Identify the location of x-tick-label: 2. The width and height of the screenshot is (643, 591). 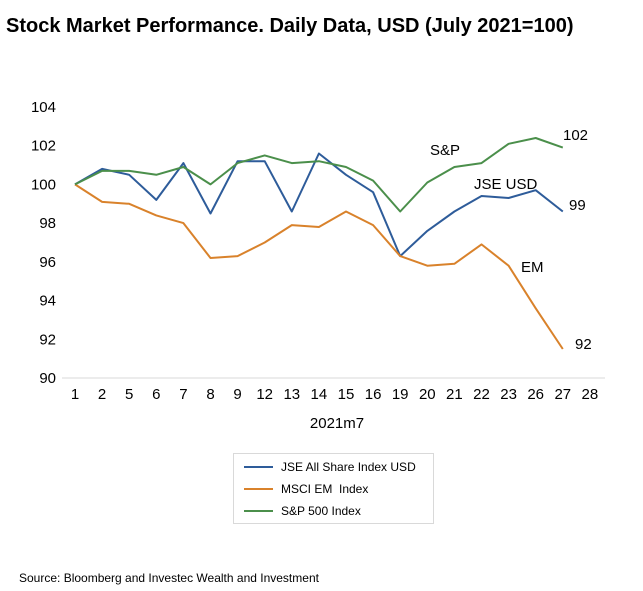
(102, 394).